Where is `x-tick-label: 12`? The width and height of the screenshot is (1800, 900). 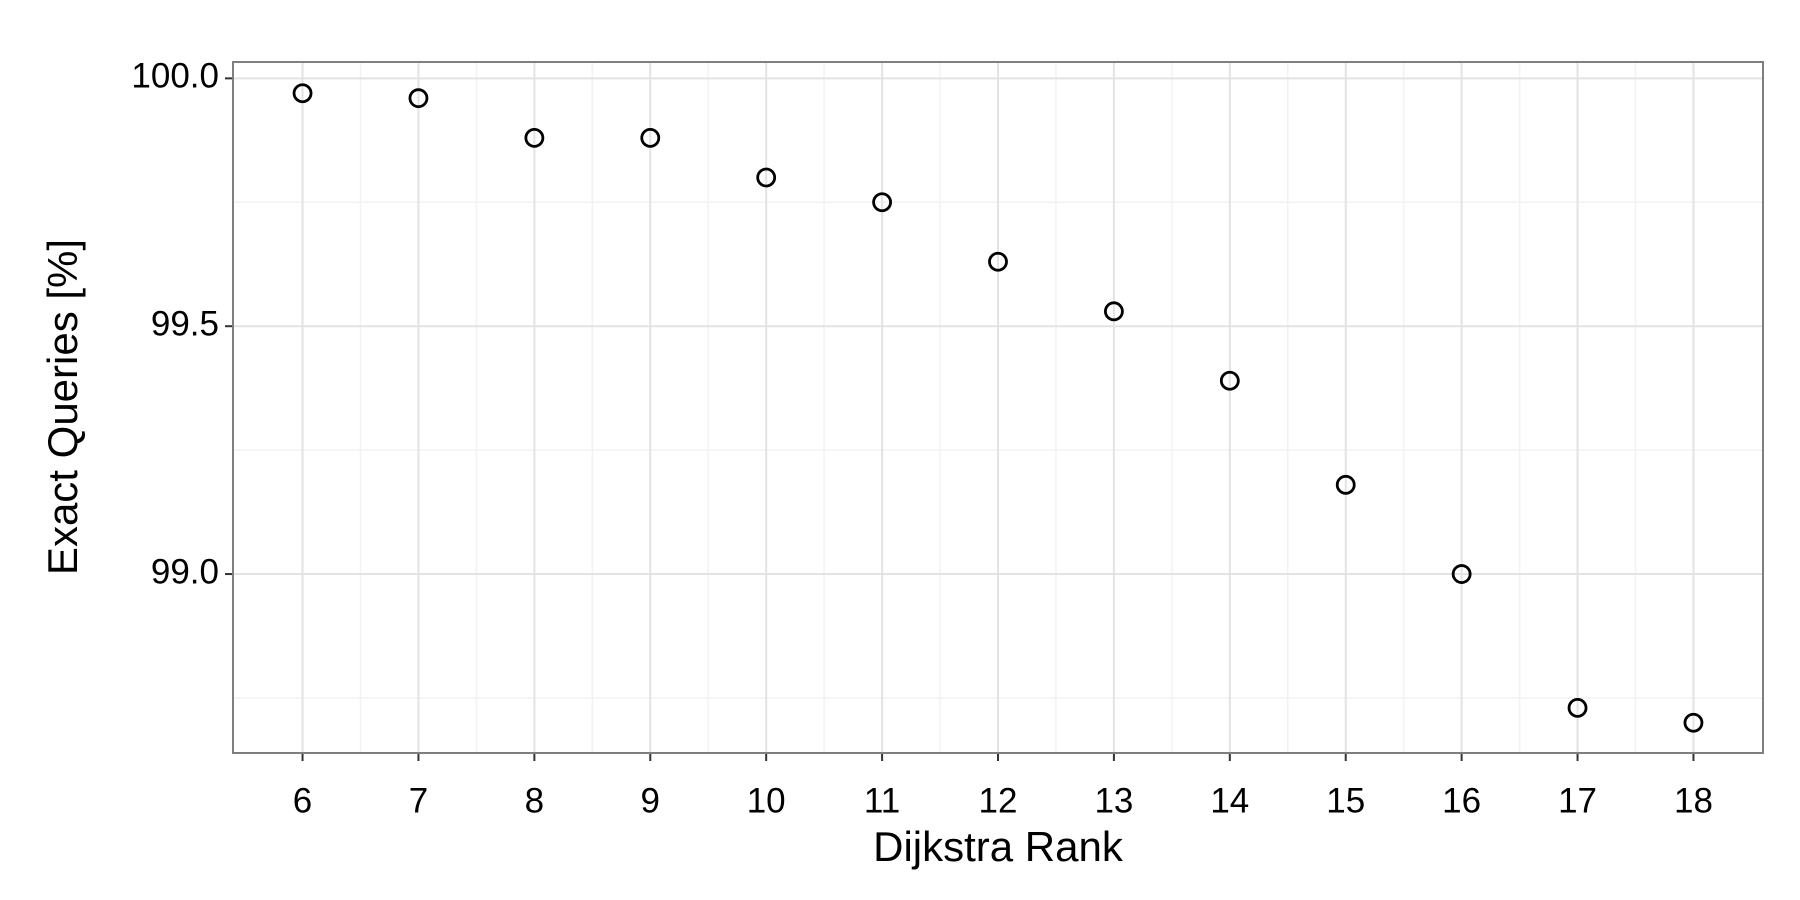 x-tick-label: 12 is located at coordinates (998, 800).